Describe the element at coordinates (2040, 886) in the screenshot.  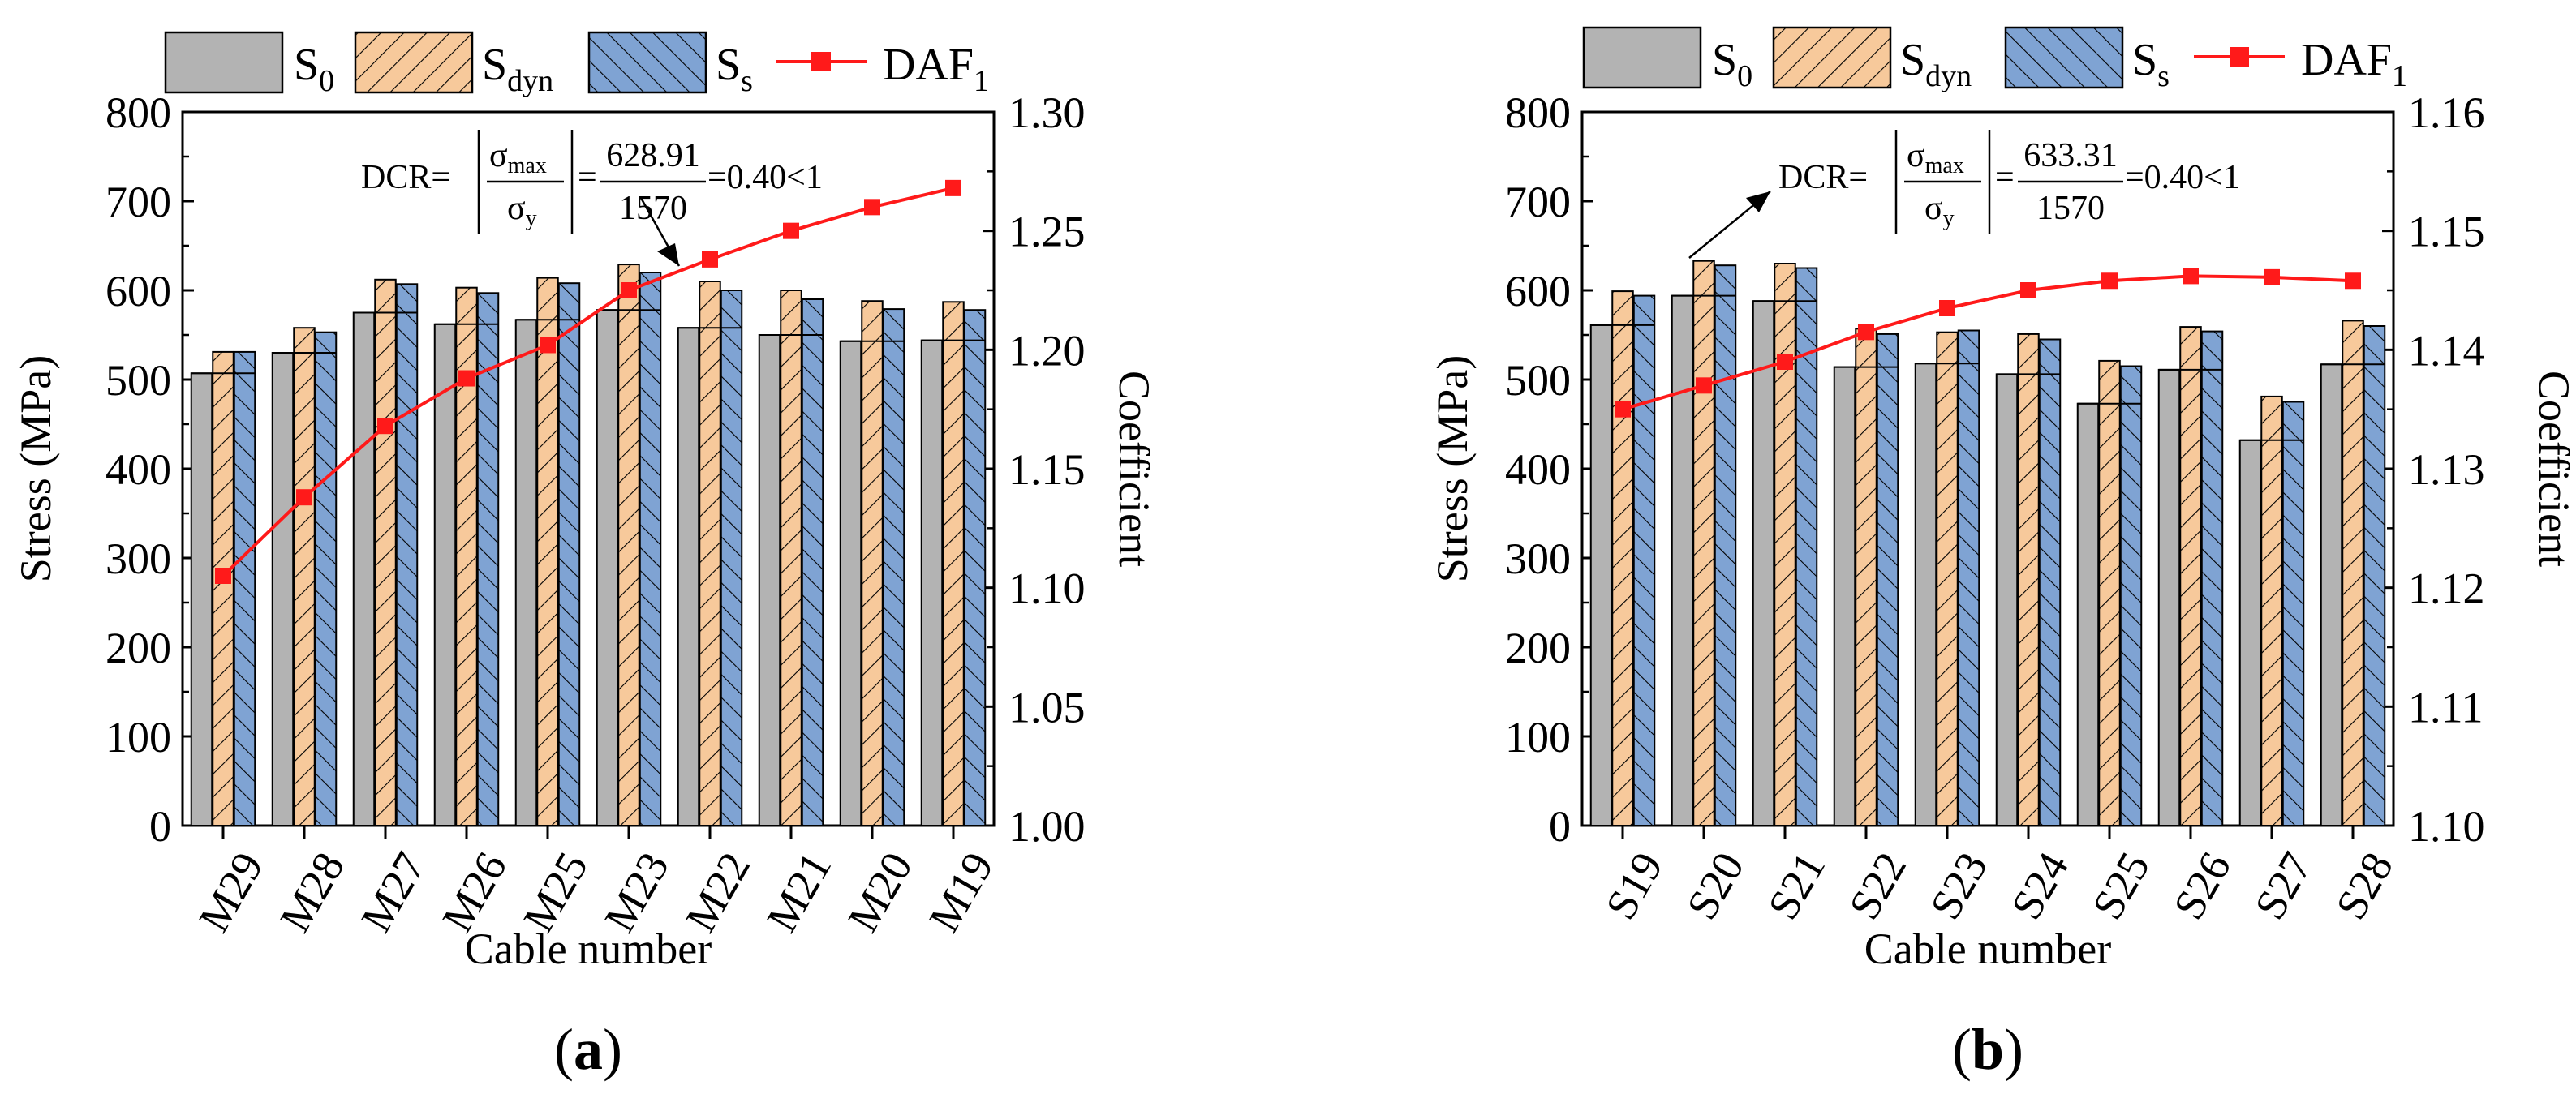
I see `x-tick-label: S24` at that location.